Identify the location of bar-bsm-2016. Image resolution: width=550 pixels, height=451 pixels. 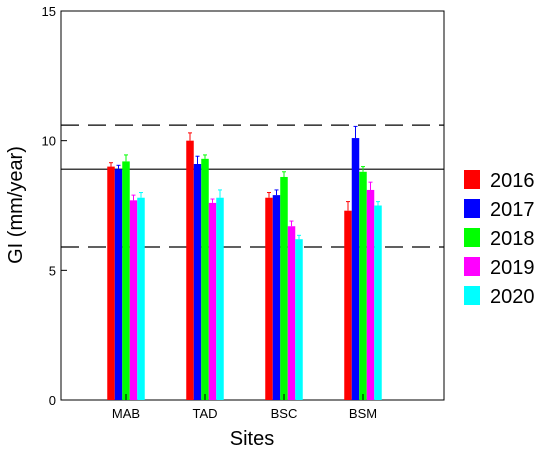
(348, 305).